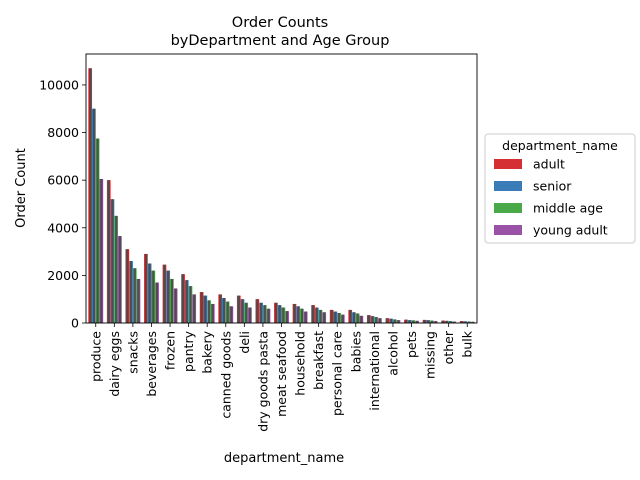 The width and height of the screenshot is (640, 480). What do you see at coordinates (261, 312) in the screenshot?
I see `overlay-bar-senior-dry-goods-pasta` at bounding box center [261, 312].